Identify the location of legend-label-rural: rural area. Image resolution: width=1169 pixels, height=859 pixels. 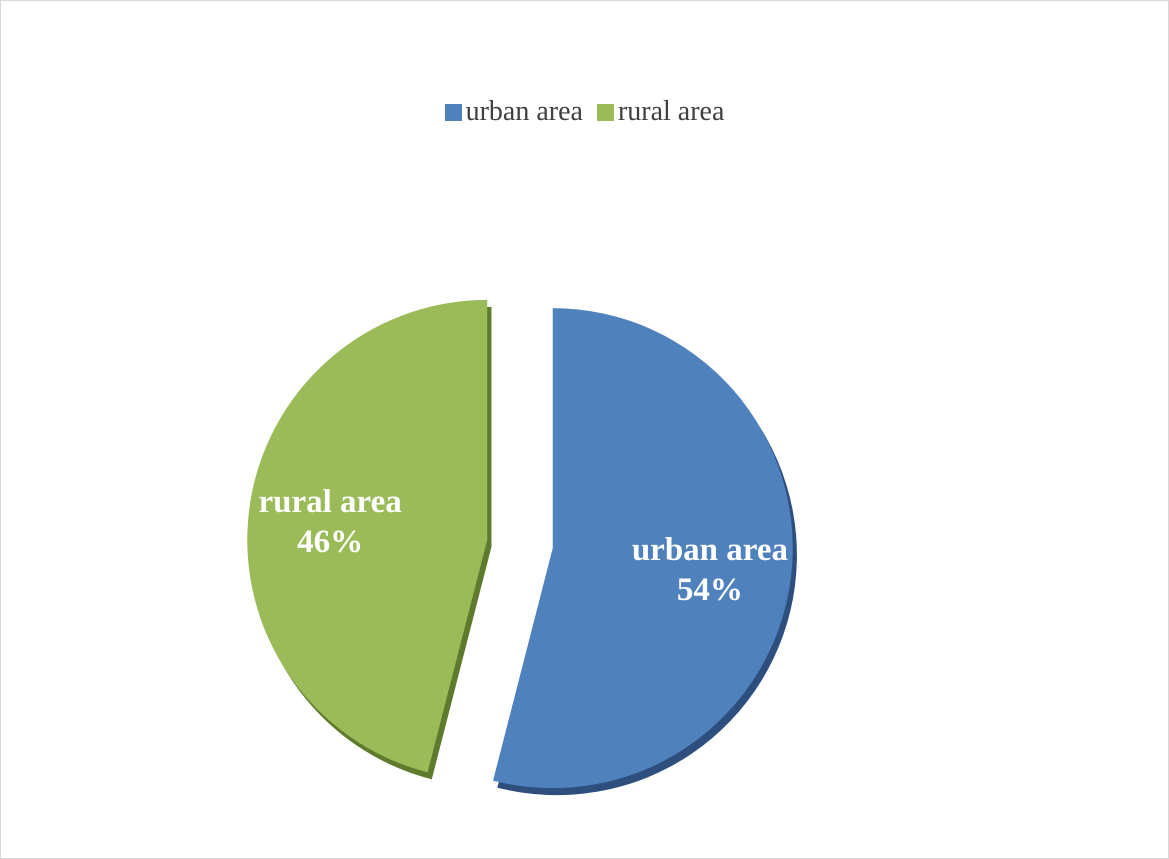
(671, 111).